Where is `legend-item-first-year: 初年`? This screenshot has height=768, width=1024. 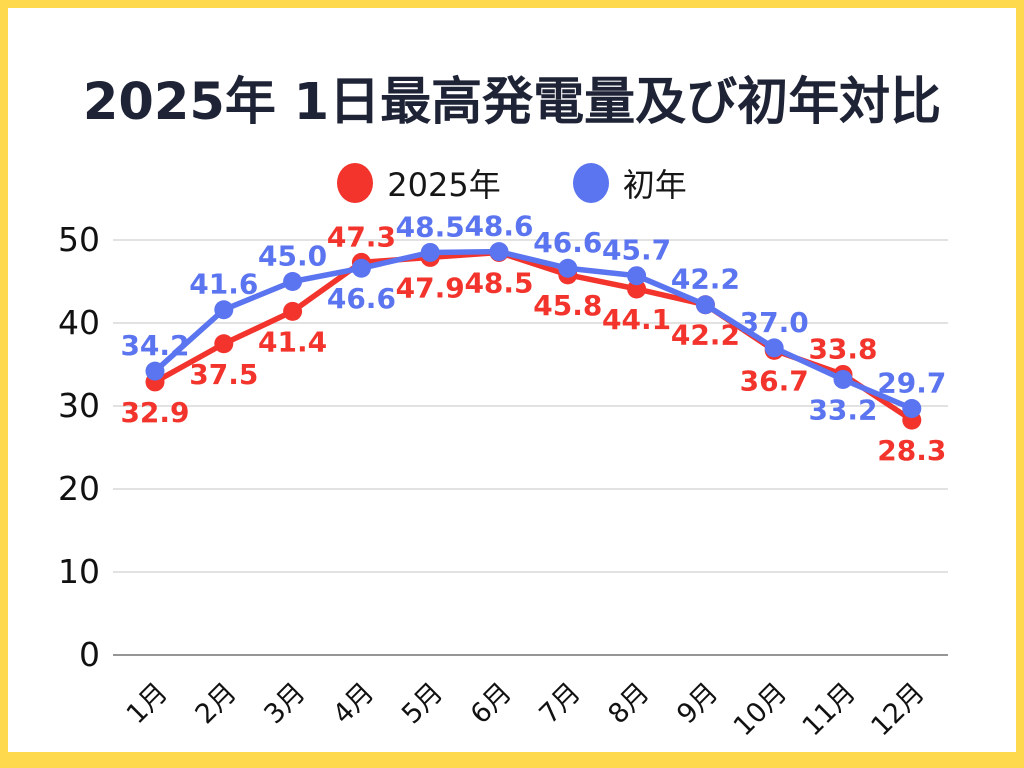 legend-item-first-year: 初年 is located at coordinates (629, 183).